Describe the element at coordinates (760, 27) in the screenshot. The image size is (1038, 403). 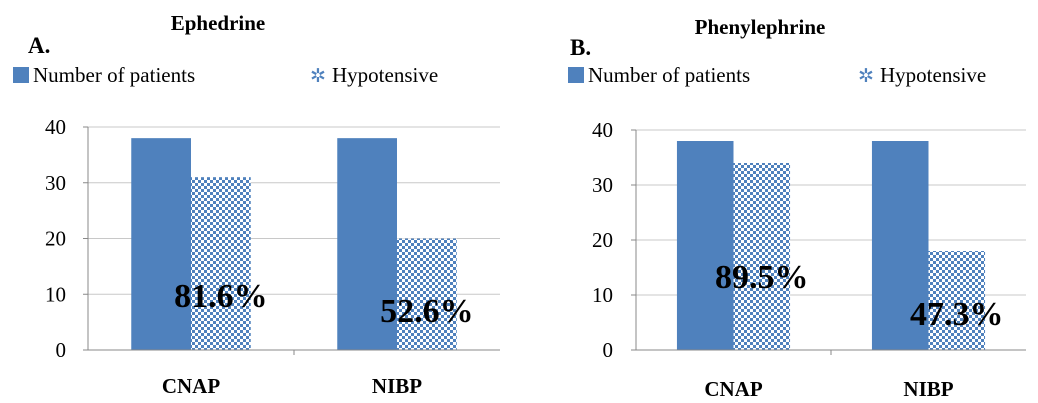
I see `chart-title: Phenylephrine` at that location.